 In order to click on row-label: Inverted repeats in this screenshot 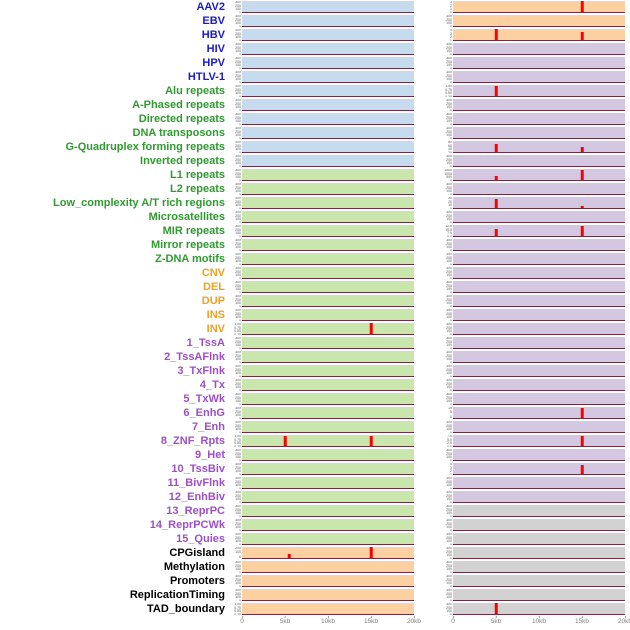, I will do `click(182, 161)`.